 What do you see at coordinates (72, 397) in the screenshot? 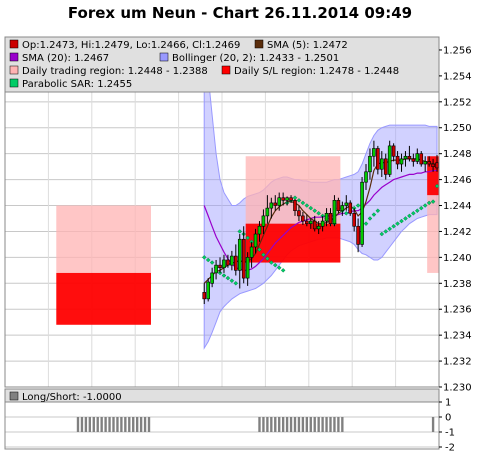
I see `long-short-label: Long/Short: -1.0000` at bounding box center [72, 397].